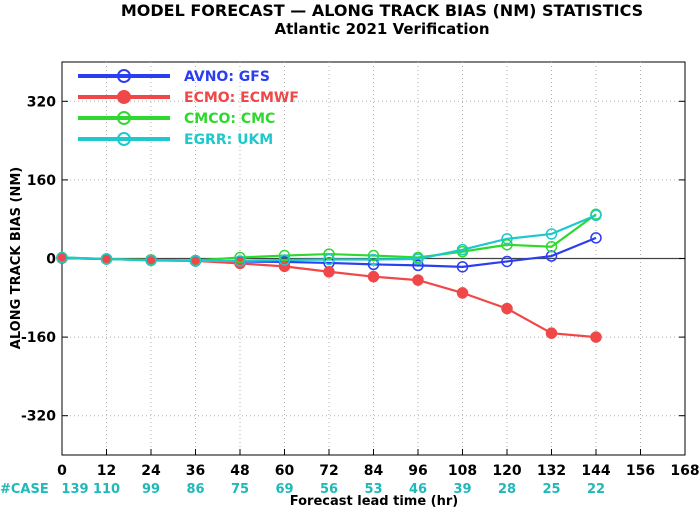 This screenshot has height=514, width=700. What do you see at coordinates (595, 471) in the screenshot?
I see `x-tick-label: 144` at bounding box center [595, 471].